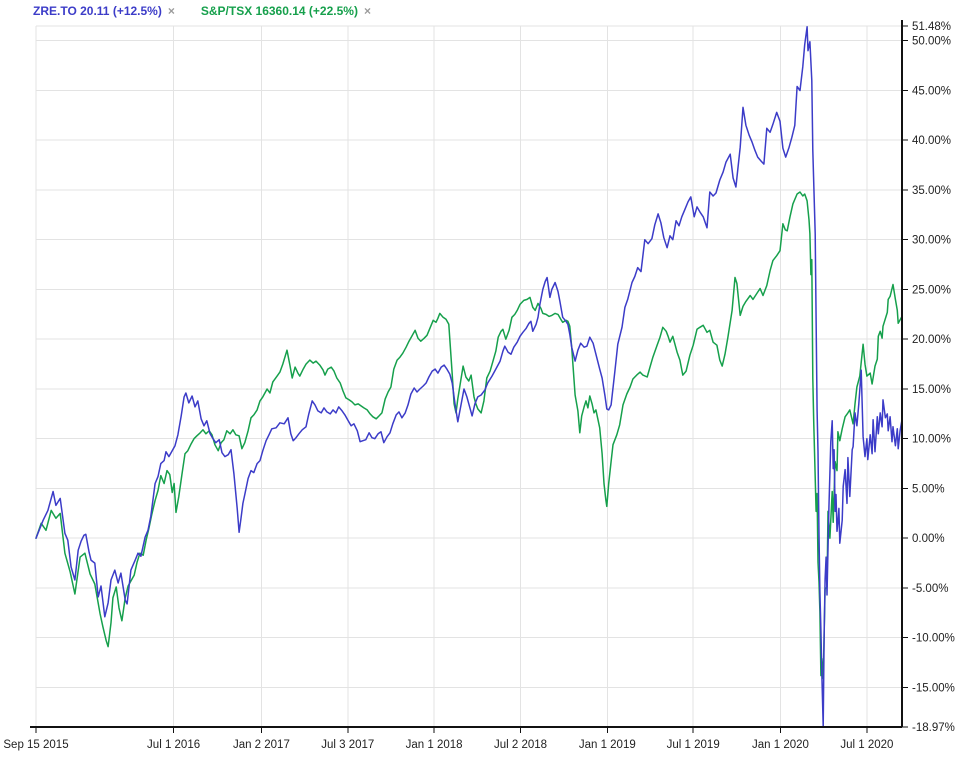 Image resolution: width=967 pixels, height=757 pixels. I want to click on x-tick-label: Jul 3 2017, so click(347, 745).